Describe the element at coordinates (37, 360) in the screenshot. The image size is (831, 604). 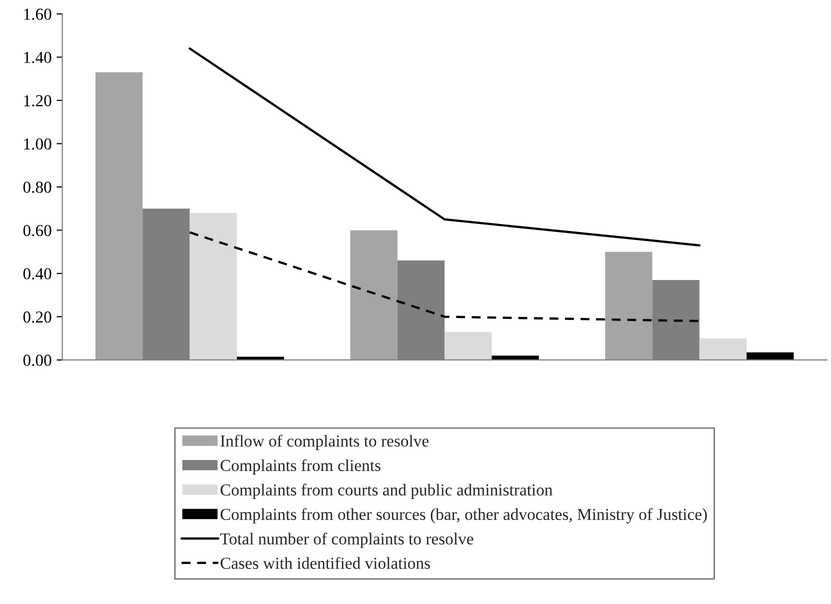
I see `y-tick-label: 0.00` at that location.